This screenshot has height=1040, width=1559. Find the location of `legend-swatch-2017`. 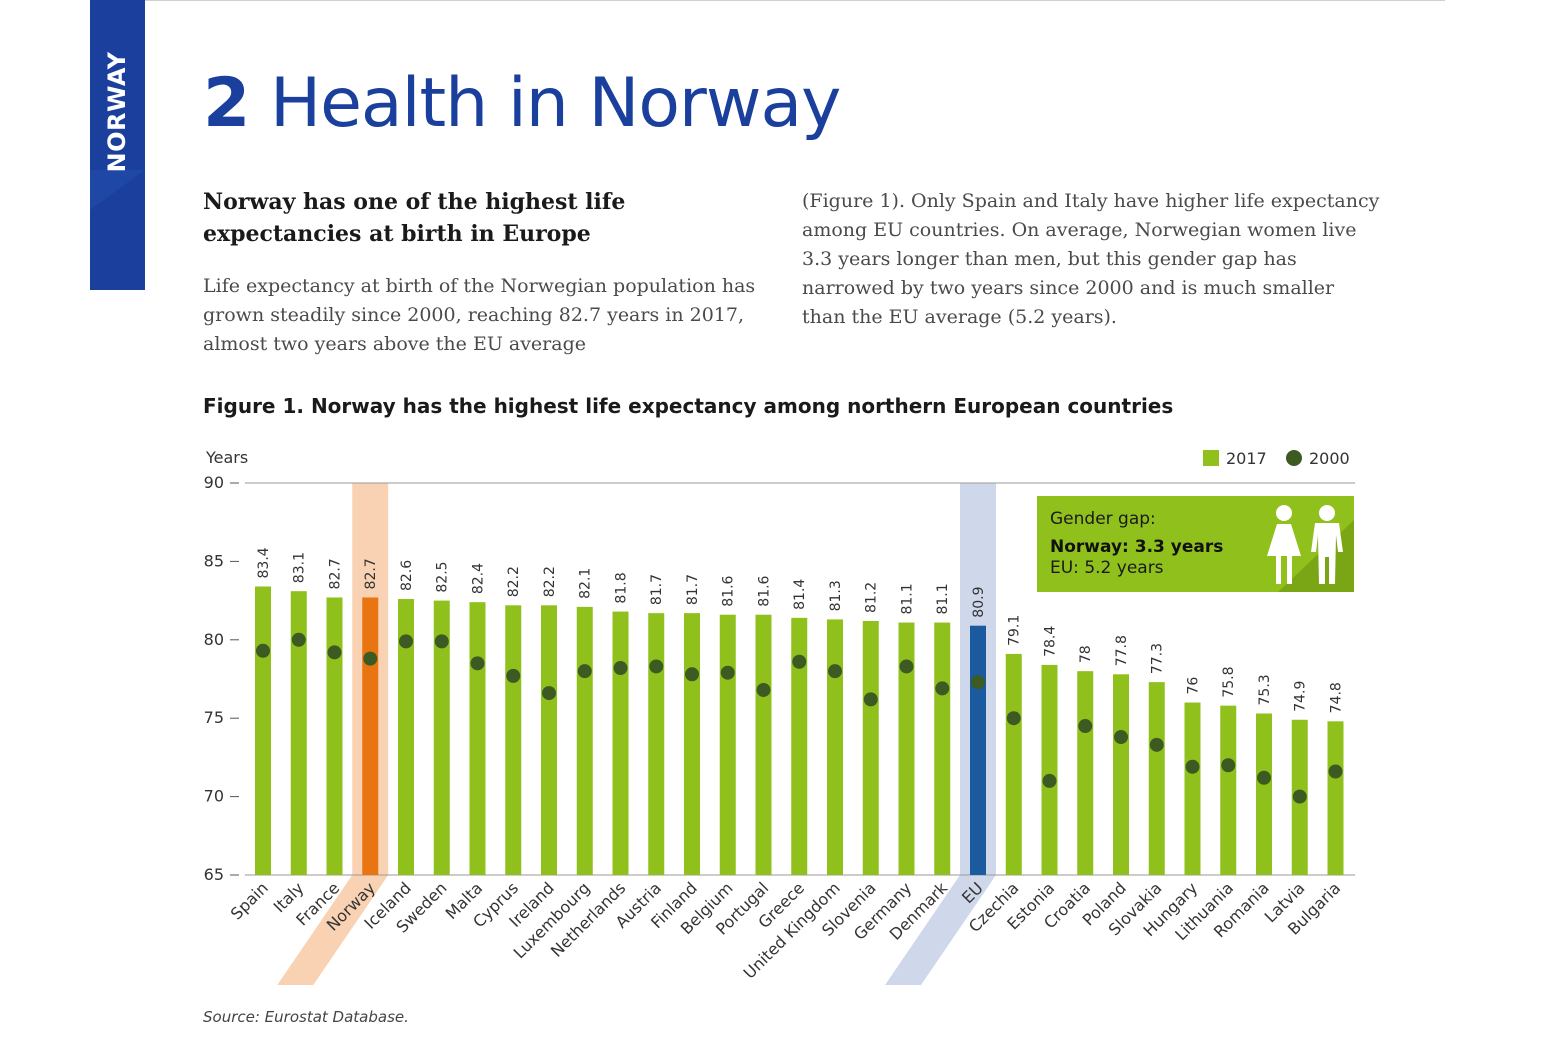

legend-swatch-2017 is located at coordinates (1211, 458).